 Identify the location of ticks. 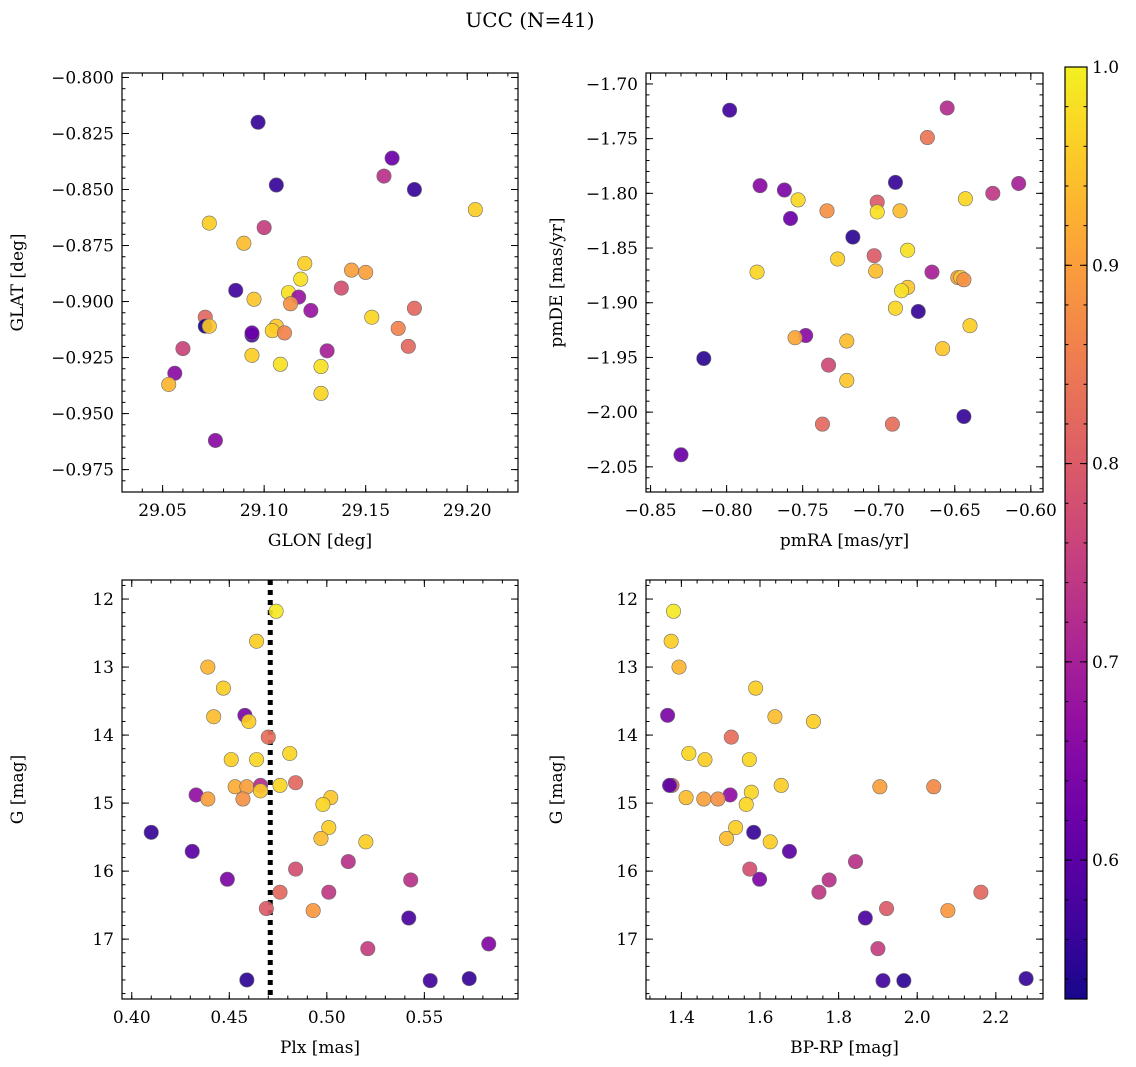
(320, 789).